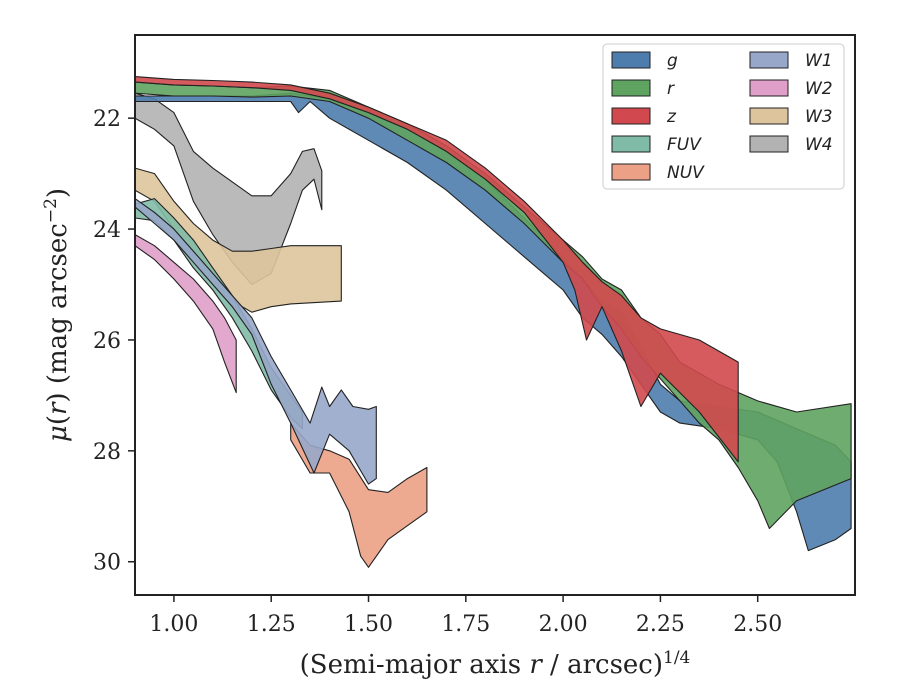  I want to click on legend-label: W3, so click(819, 117).